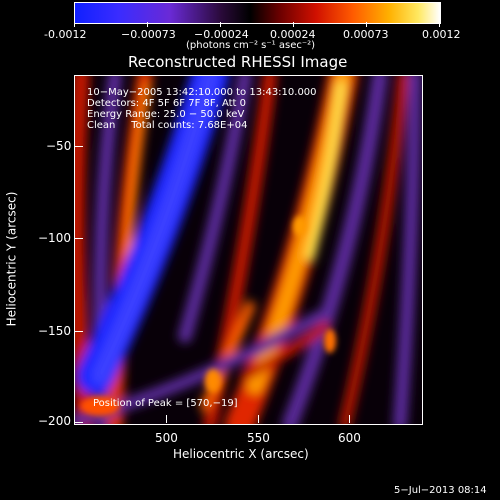  Describe the element at coordinates (238, 62) in the screenshot. I see `plot-title: Reconstructed RHESSI Image` at that location.